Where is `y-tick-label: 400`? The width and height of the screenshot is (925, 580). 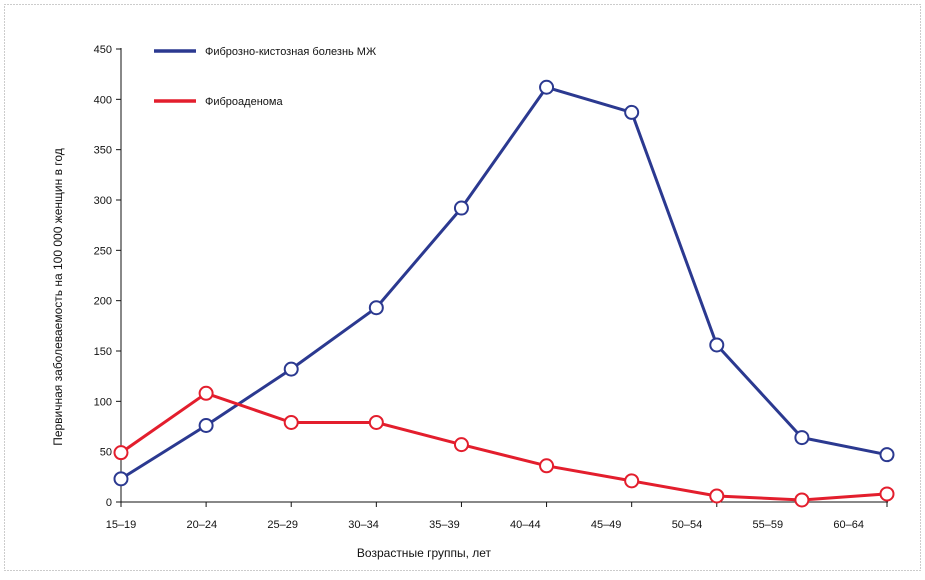 y-tick-label: 400 is located at coordinates (103, 100).